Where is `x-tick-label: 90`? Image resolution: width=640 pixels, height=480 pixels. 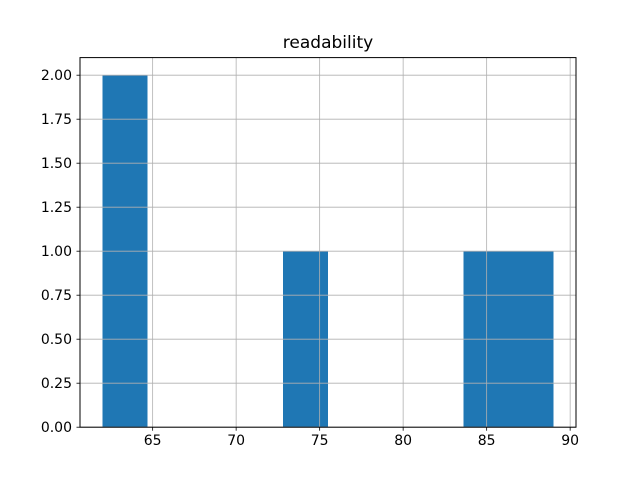
x-tick-label: 90 is located at coordinates (570, 441).